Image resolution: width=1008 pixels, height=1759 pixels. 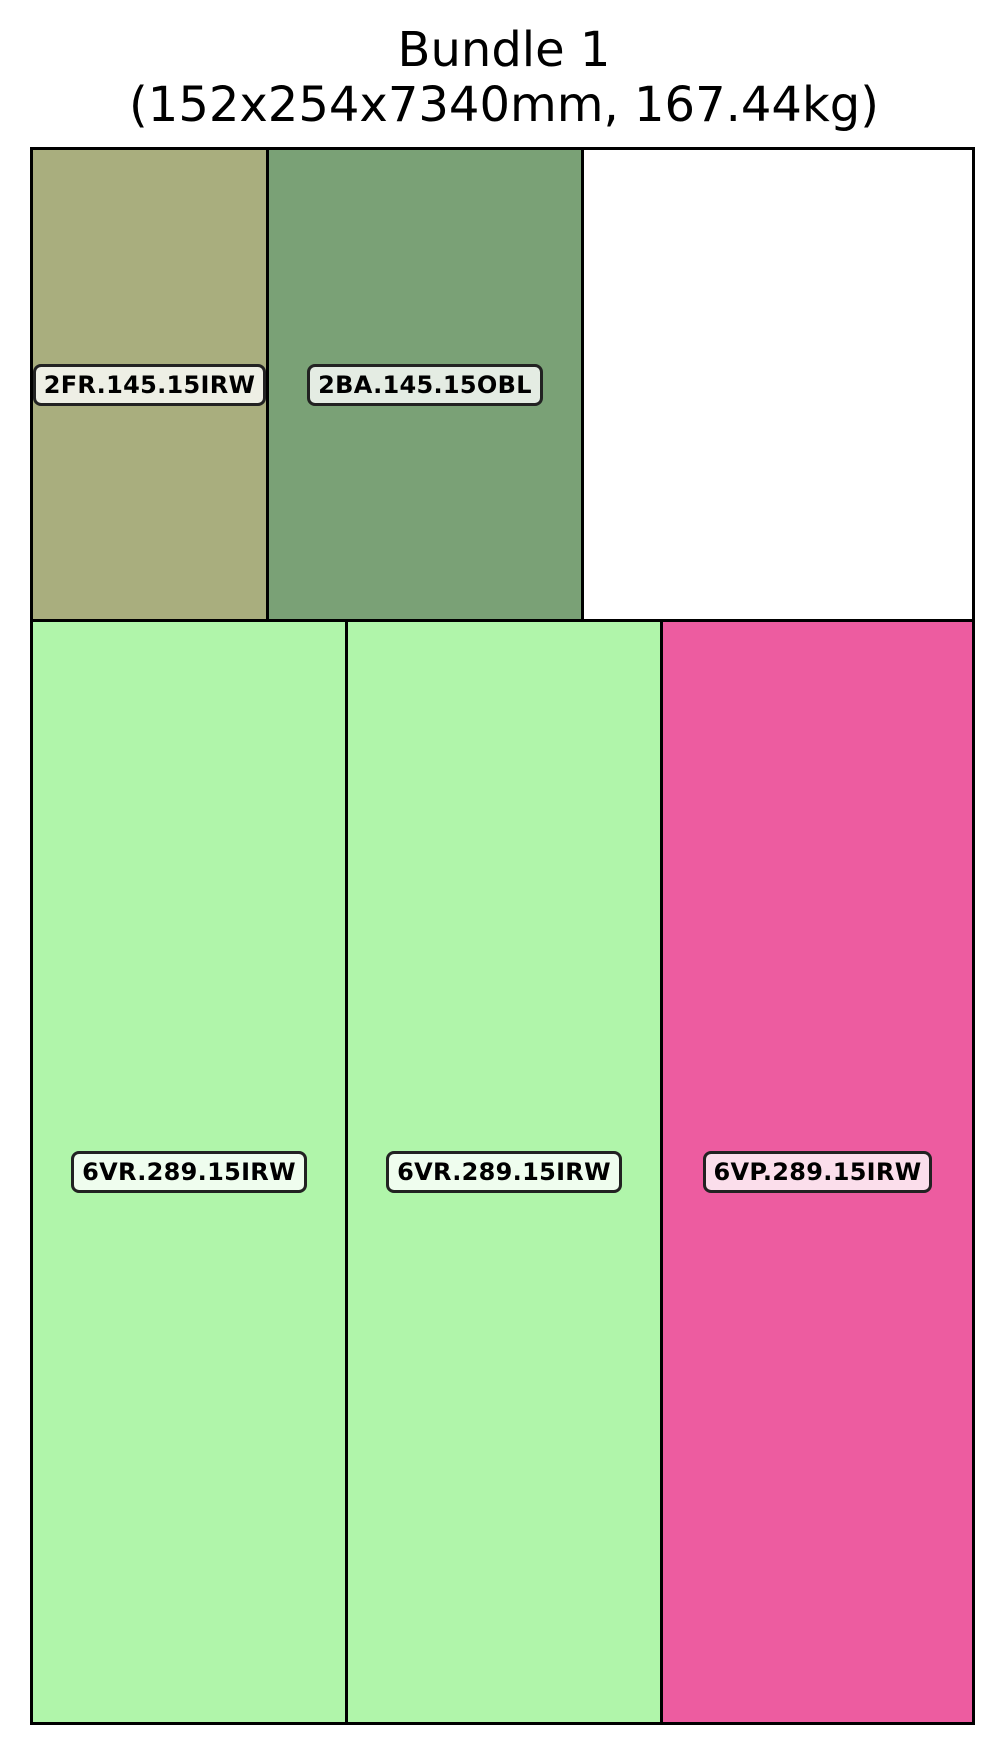 I want to click on piece-label: 2BA.145.15OBL, so click(x=425, y=384).